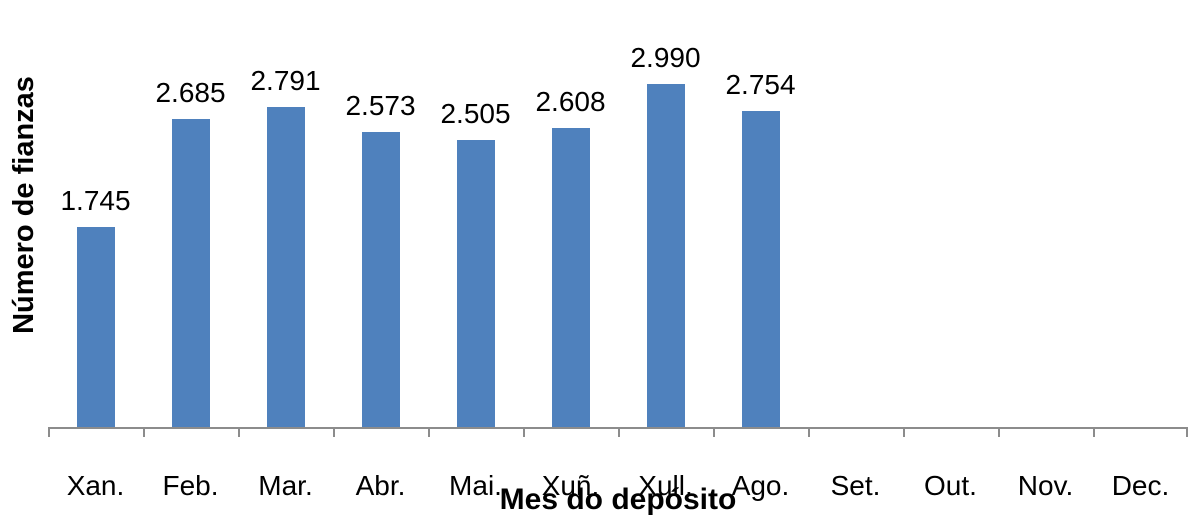 The height and width of the screenshot is (525, 1200). I want to click on data-label: 2.791, so click(285, 81).